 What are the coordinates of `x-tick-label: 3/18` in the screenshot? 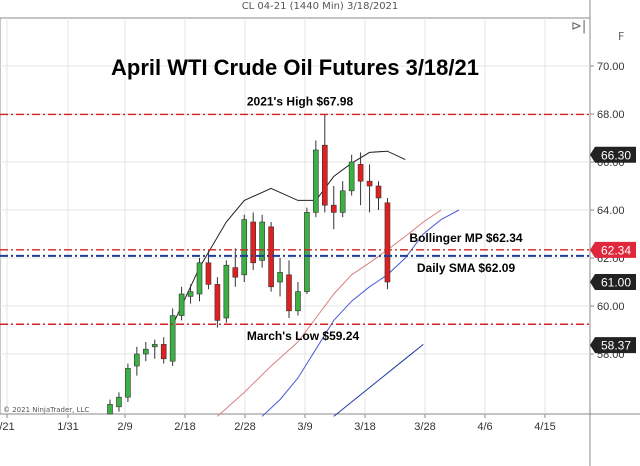 It's located at (364, 427).